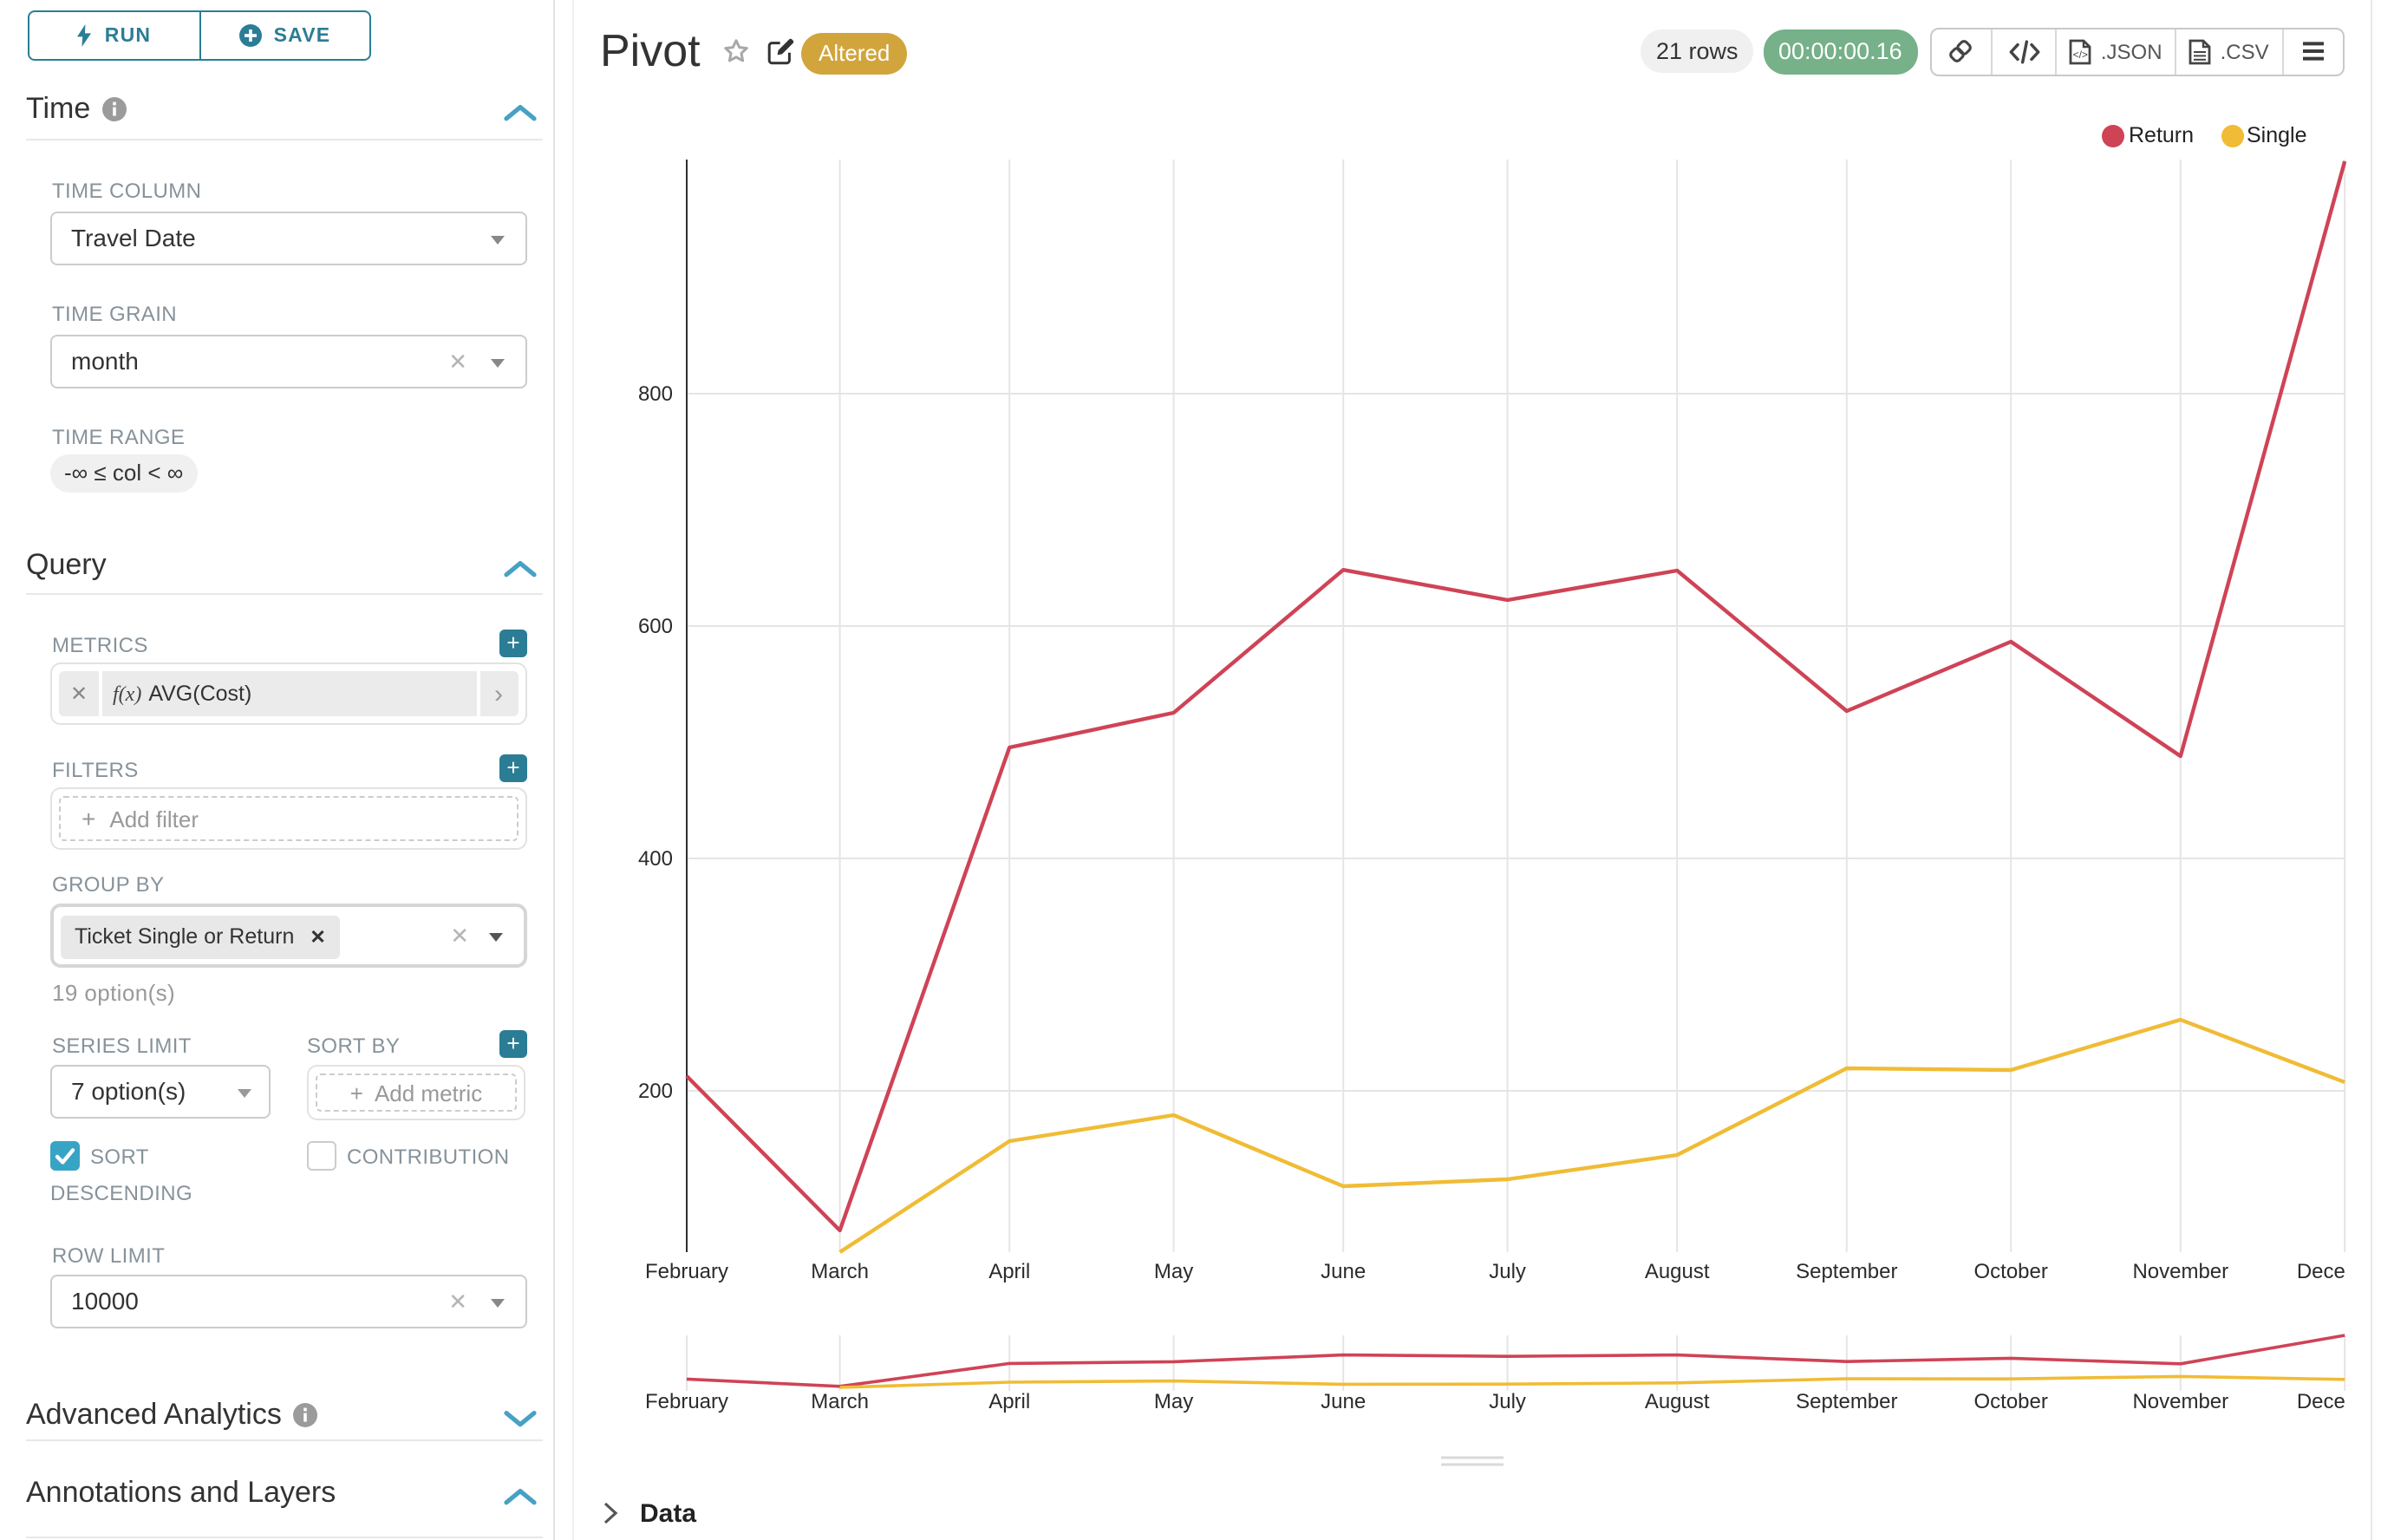 The image size is (2381, 1540). Describe the element at coordinates (656, 1091) in the screenshot. I see `svg-text: 200` at that location.